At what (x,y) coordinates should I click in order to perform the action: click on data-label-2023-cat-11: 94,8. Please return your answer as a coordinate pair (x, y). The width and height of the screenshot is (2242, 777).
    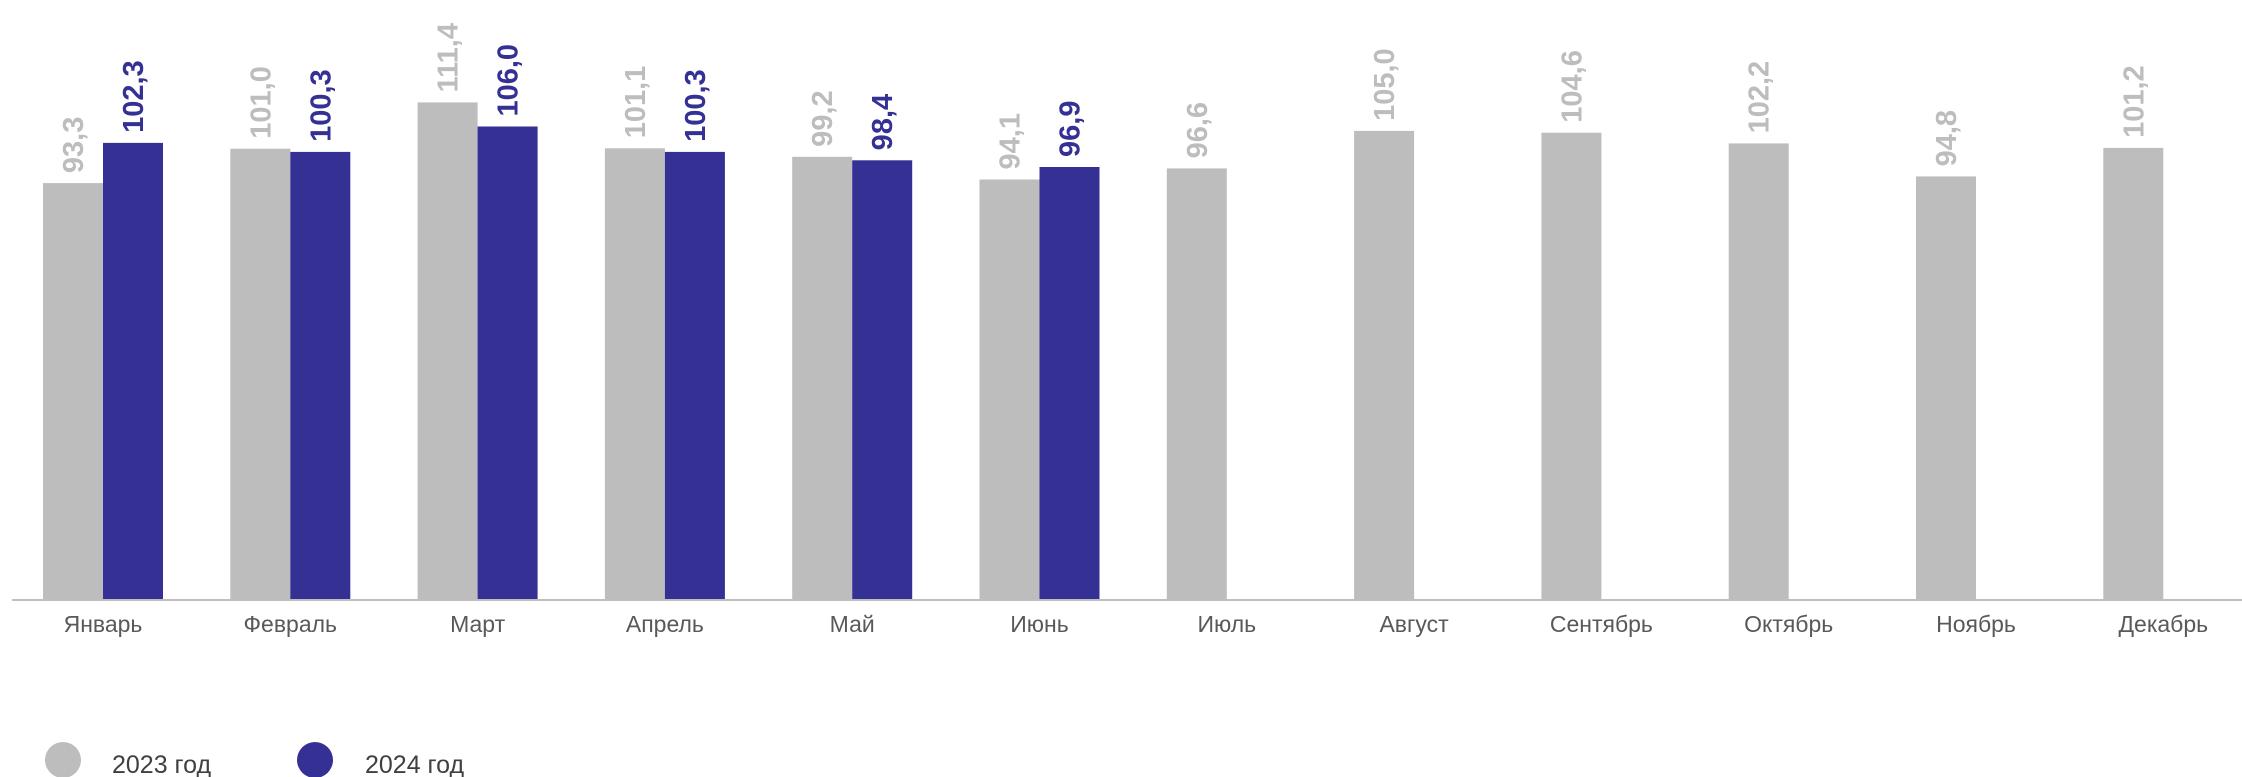
    Looking at the image, I should click on (1947, 138).